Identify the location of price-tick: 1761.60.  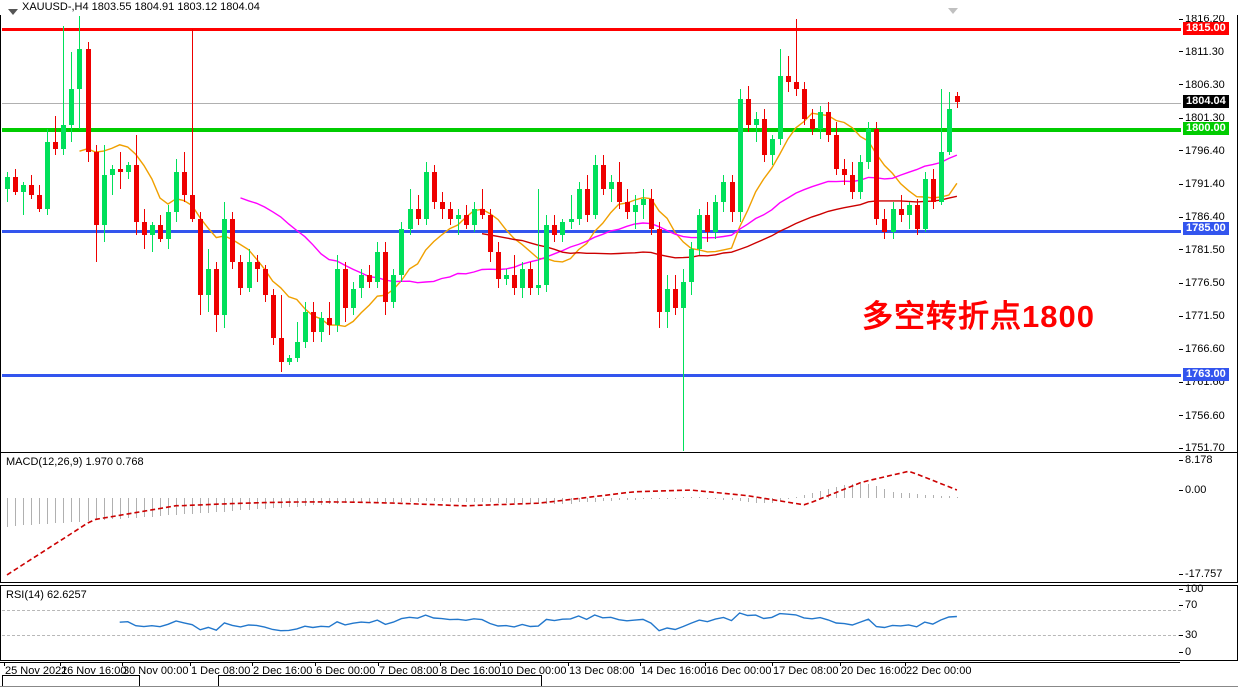
(1202, 382).